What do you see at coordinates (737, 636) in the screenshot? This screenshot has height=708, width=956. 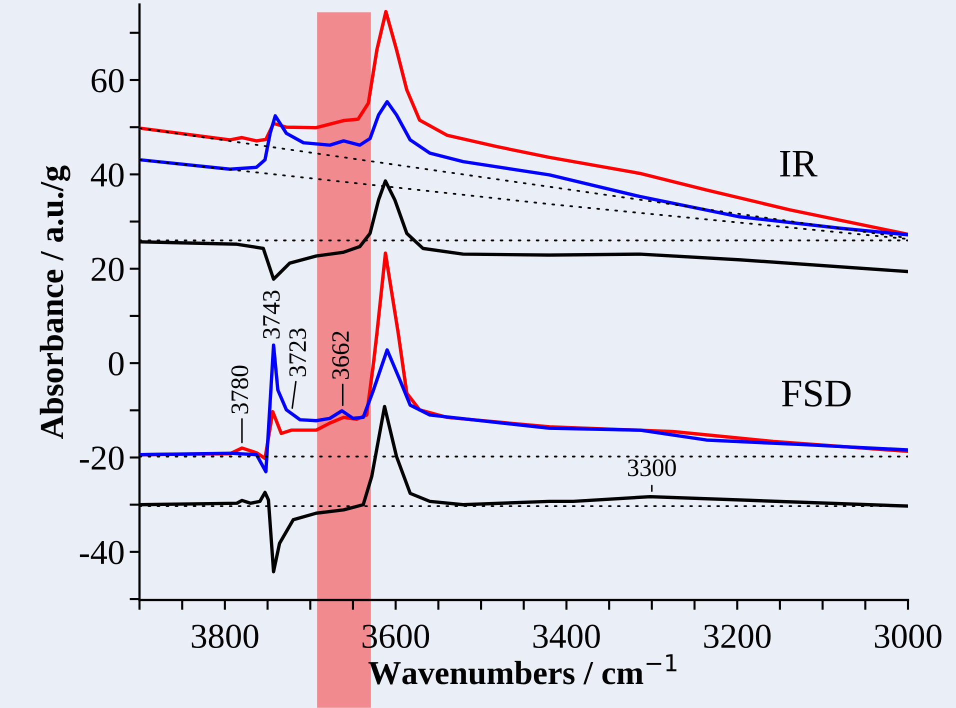 I see `x-tick-label: 3200` at bounding box center [737, 636].